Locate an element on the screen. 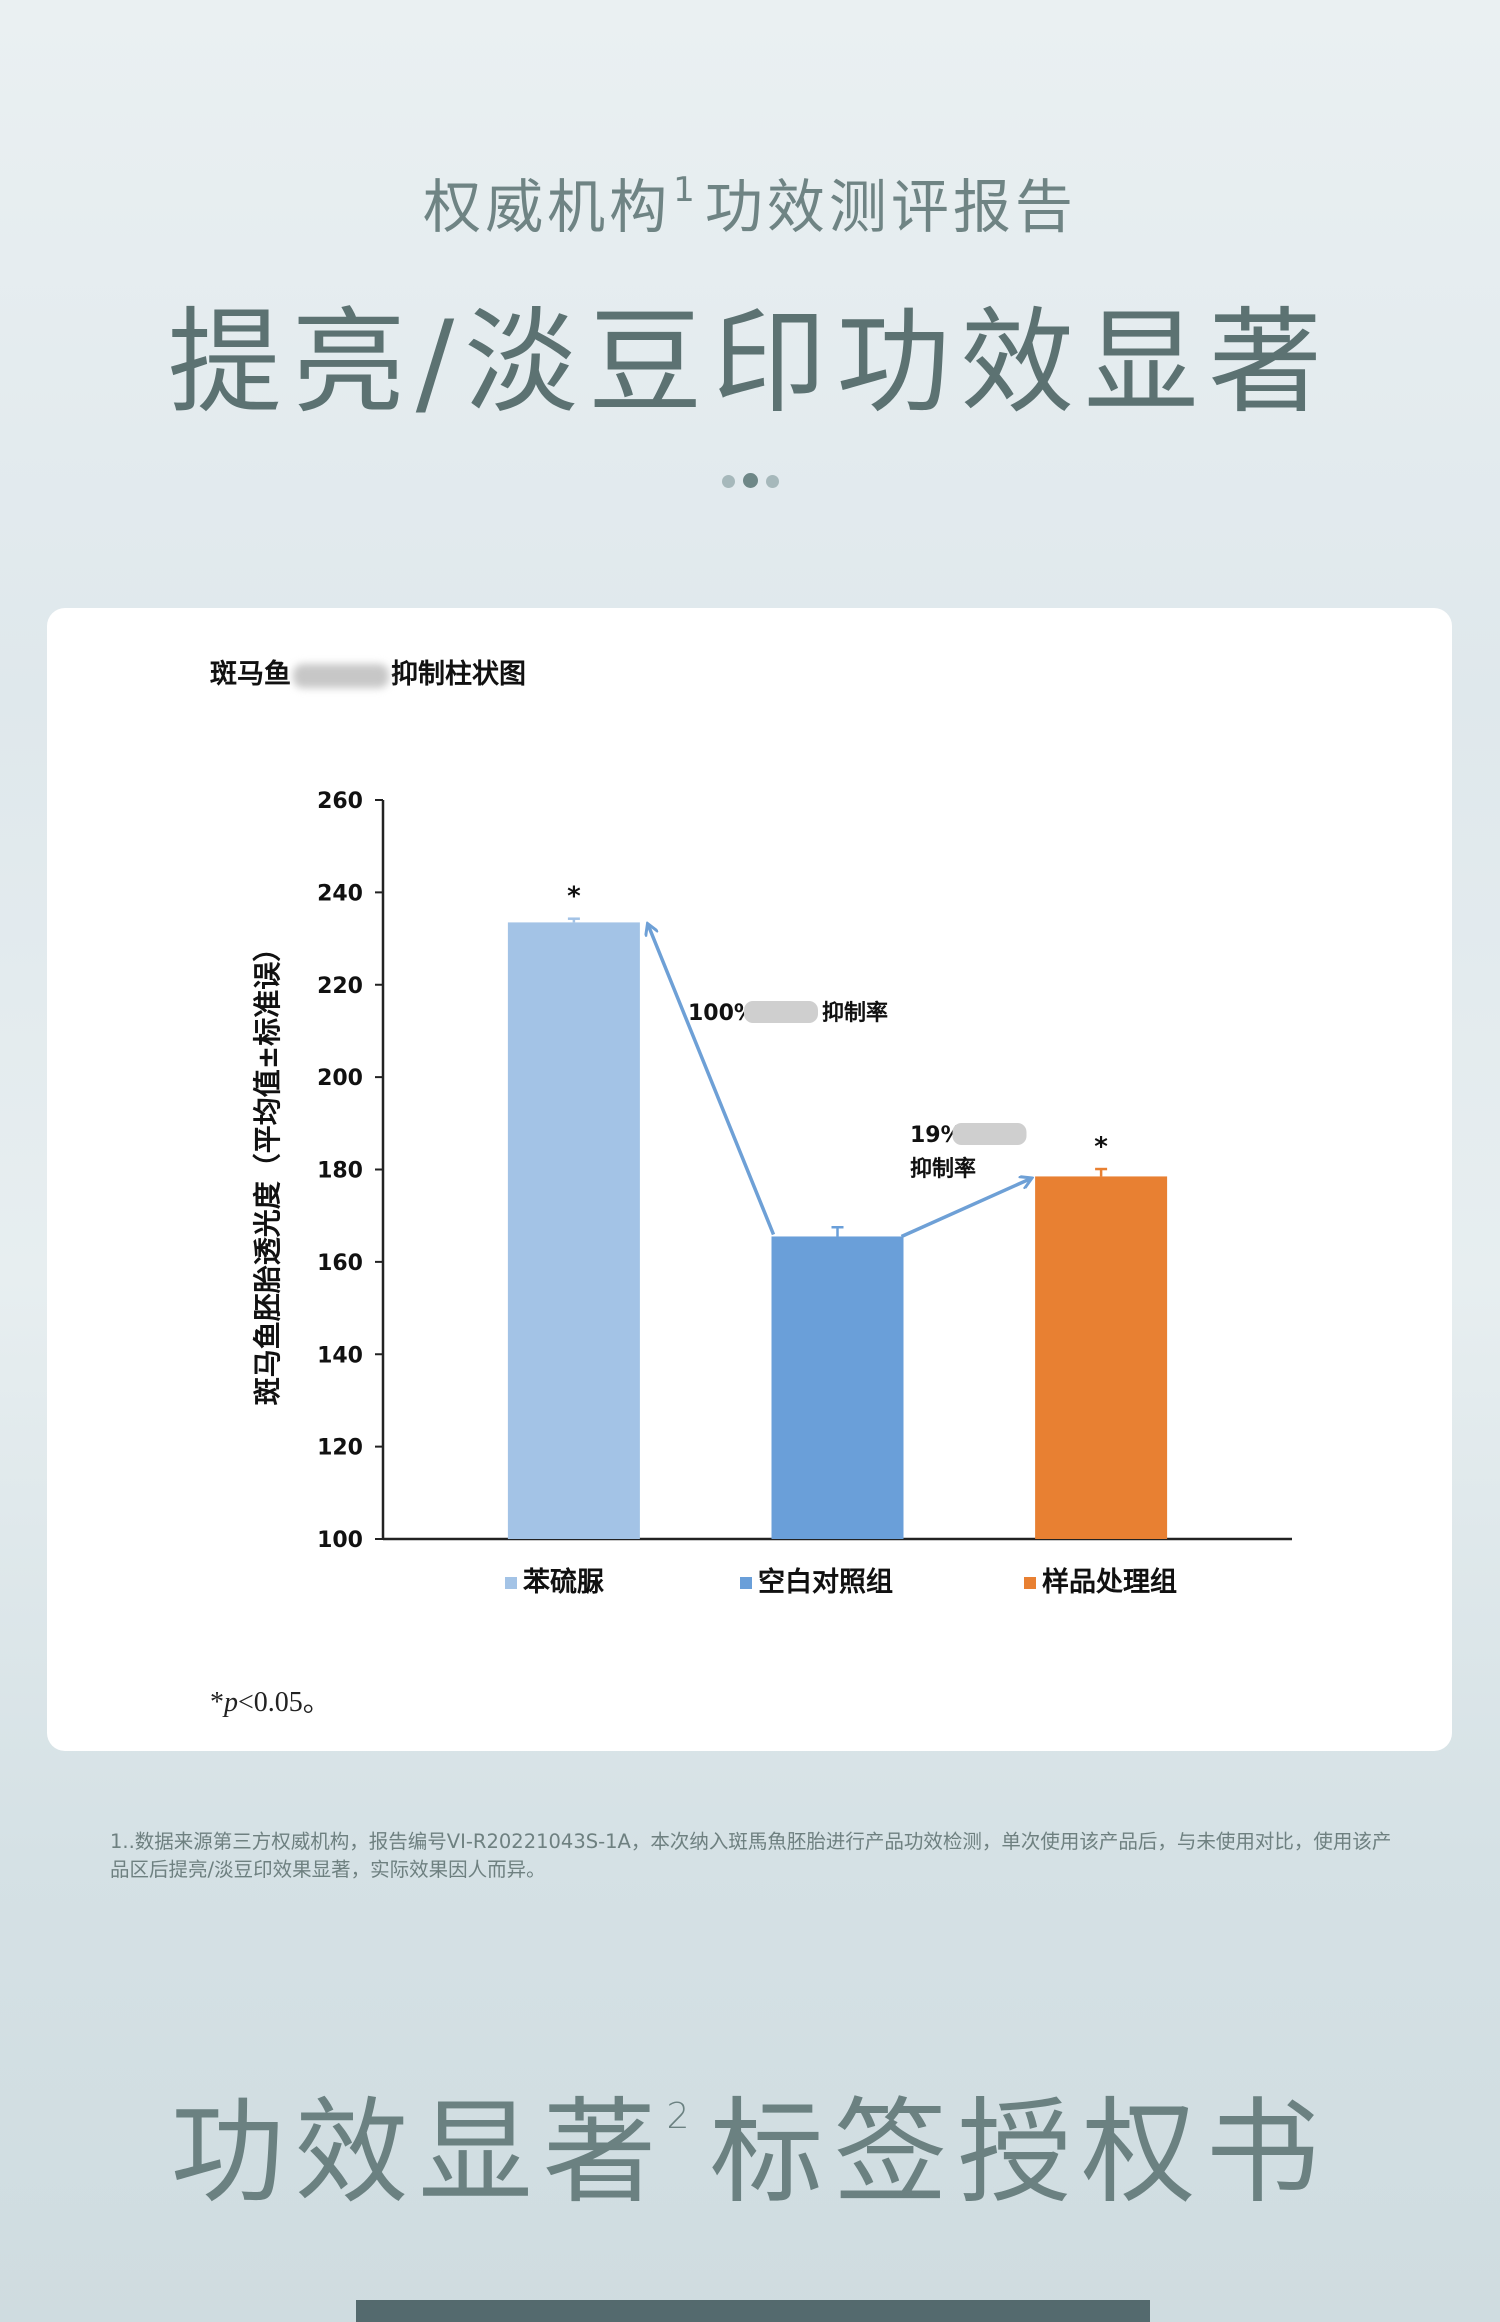  section-title: 功效显著2标签授权书 is located at coordinates (750, 2142).